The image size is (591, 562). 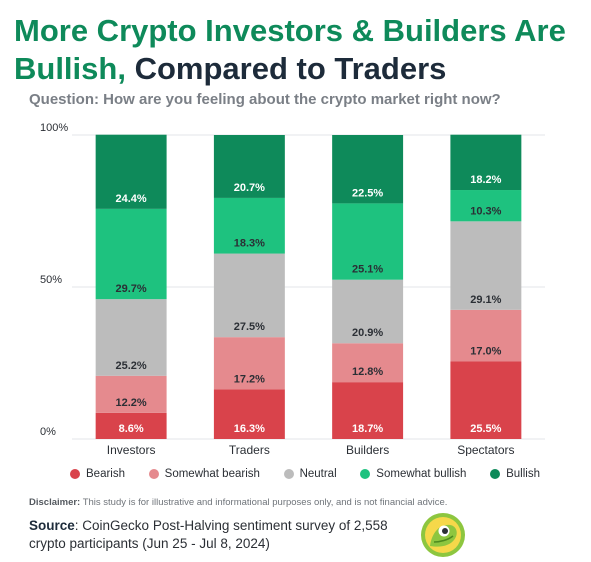 What do you see at coordinates (54, 128) in the screenshot?
I see `y-tick-label: 100%` at bounding box center [54, 128].